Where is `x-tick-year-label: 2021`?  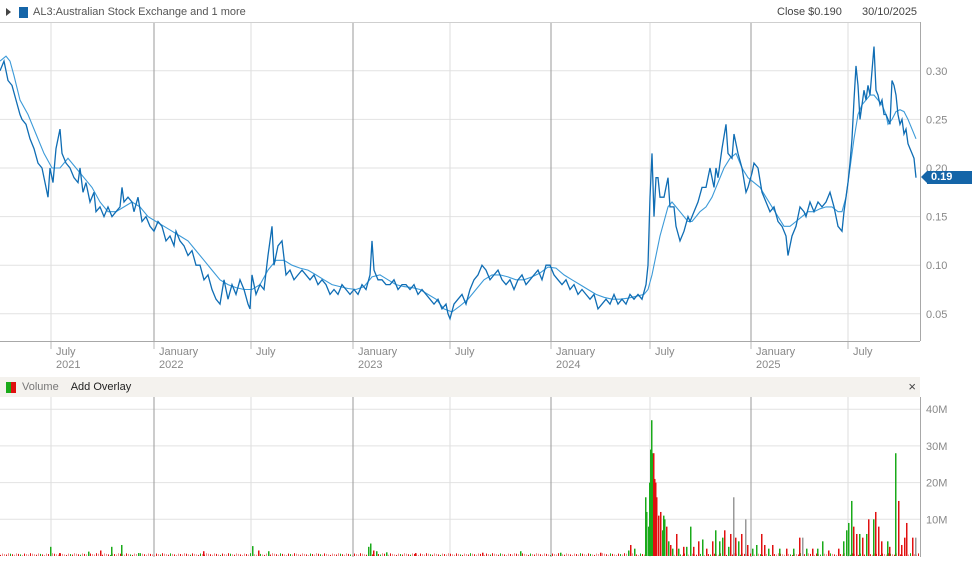
x-tick-year-label: 2021 is located at coordinates (68, 365).